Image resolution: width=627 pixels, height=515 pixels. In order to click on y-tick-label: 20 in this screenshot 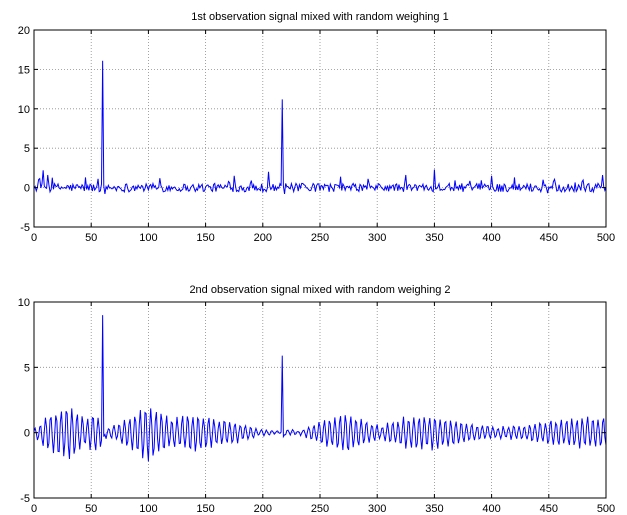, I will do `click(24, 31)`.